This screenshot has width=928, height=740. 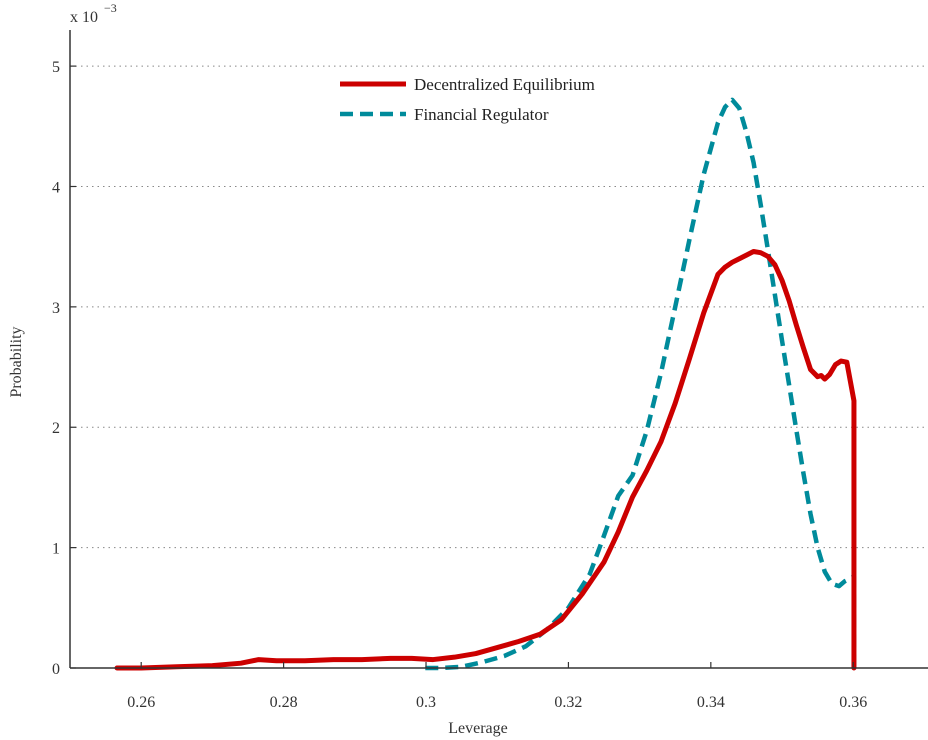 I want to click on legend-label-decentralized: Decentralized Equilibrium, so click(x=504, y=84).